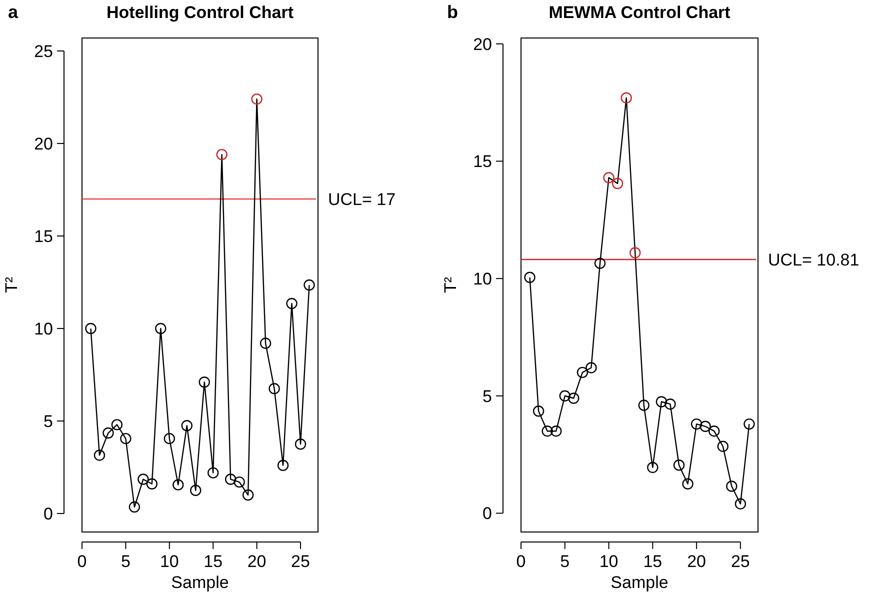 This screenshot has width=887, height=607. I want to click on ref-line-label: UCL= 10.81, so click(814, 260).